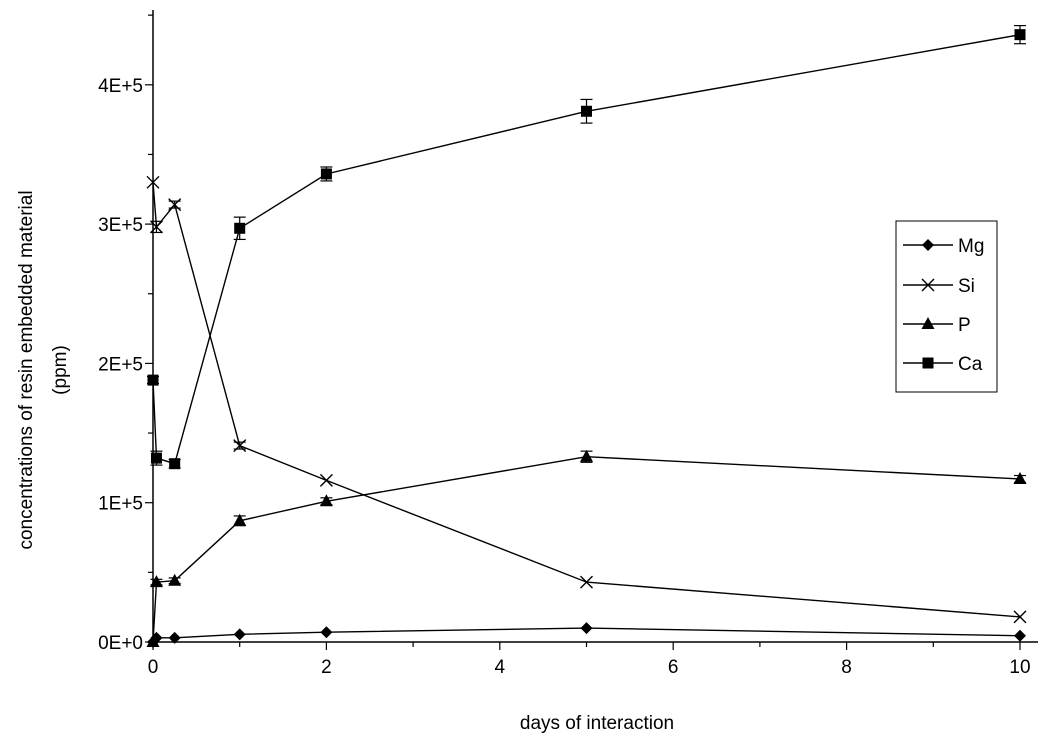 The height and width of the screenshot is (747, 1051). Describe the element at coordinates (500, 667) in the screenshot. I see `x-tick-label: 4` at that location.